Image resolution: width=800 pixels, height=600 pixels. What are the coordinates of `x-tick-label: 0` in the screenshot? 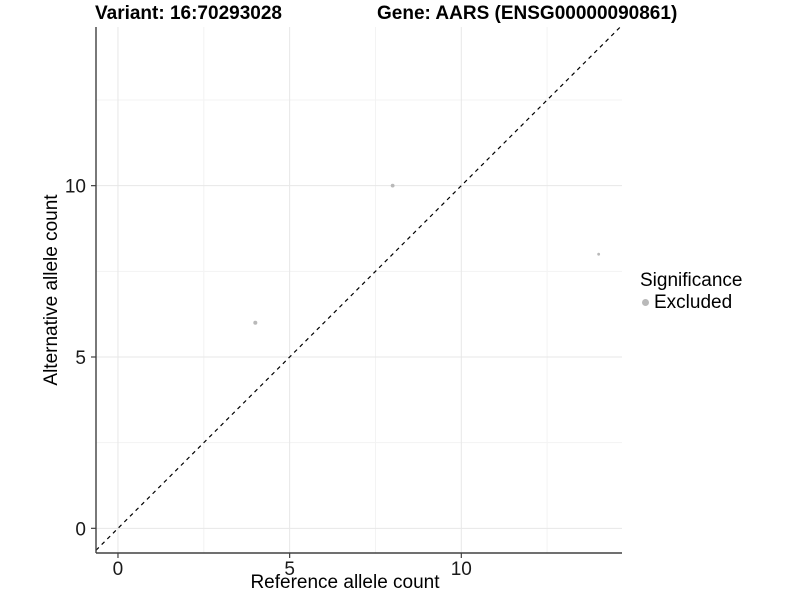 It's located at (118, 569).